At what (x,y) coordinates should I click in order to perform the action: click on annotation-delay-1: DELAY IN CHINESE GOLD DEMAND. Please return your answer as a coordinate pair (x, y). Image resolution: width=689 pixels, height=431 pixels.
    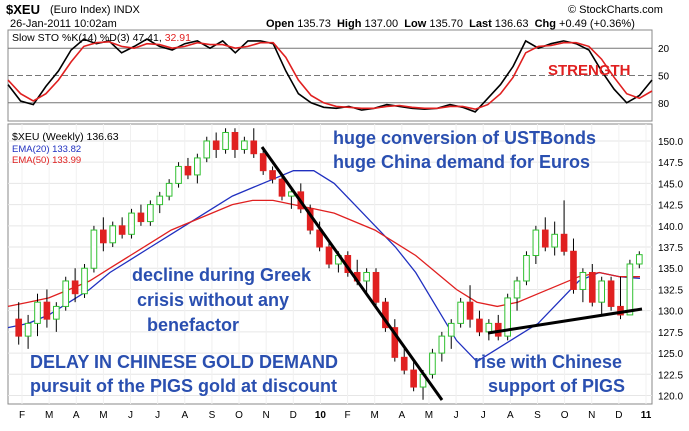
    Looking at the image, I should click on (184, 362).